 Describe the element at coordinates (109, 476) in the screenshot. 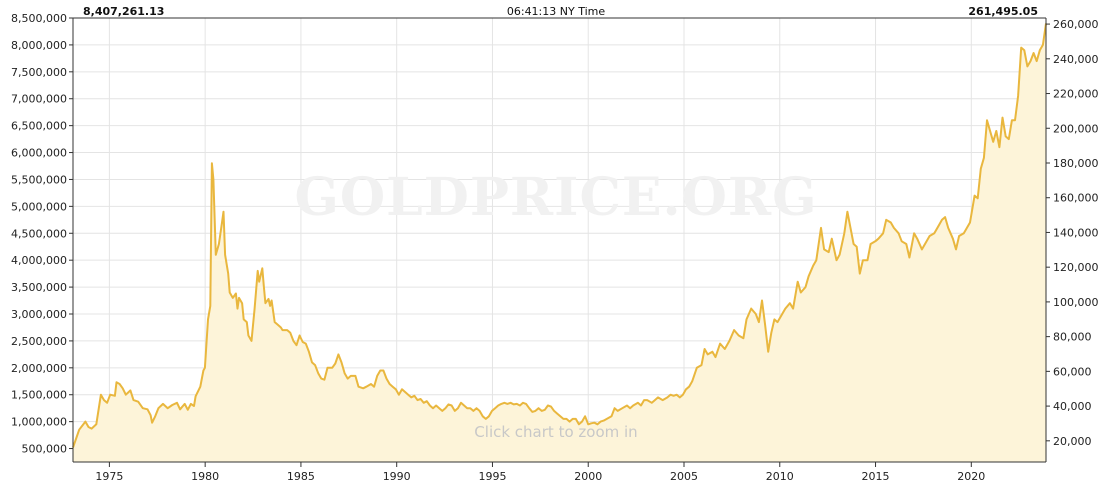

I see `x-tick-label: 1975` at that location.